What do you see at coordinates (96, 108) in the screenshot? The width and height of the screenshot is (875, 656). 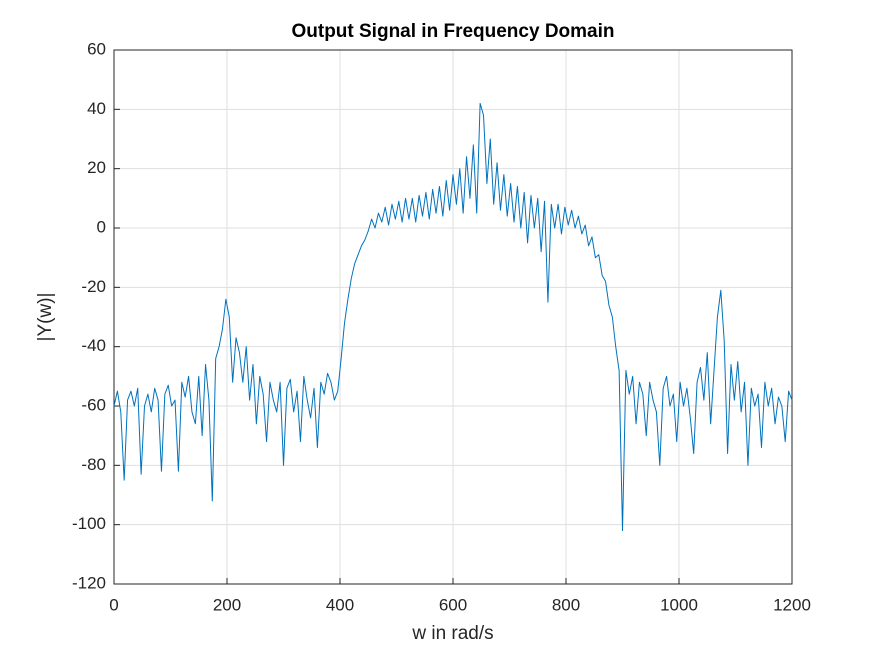 I see `y-tick-label: 40` at bounding box center [96, 108].